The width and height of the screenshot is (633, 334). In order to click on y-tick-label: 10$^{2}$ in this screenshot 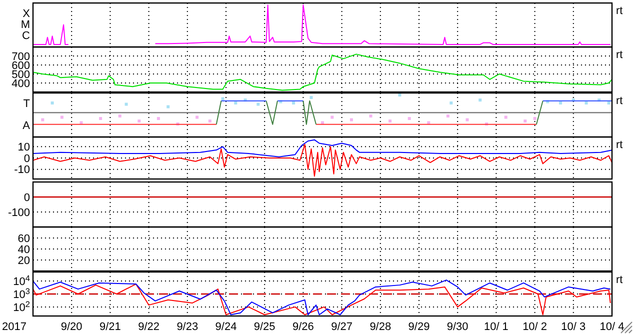, I will do `click(21, 306)`.